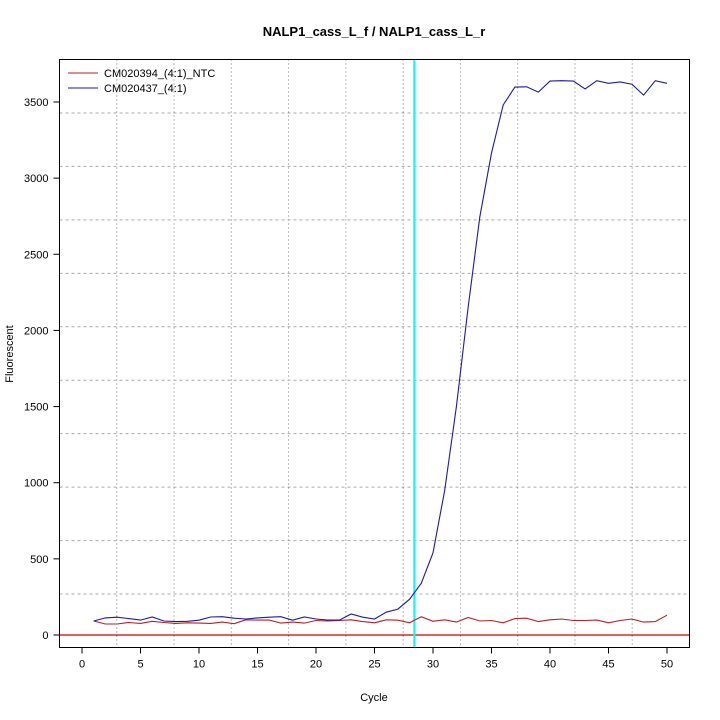 The image size is (720, 720). I want to click on x-tick-label: 50, so click(667, 665).